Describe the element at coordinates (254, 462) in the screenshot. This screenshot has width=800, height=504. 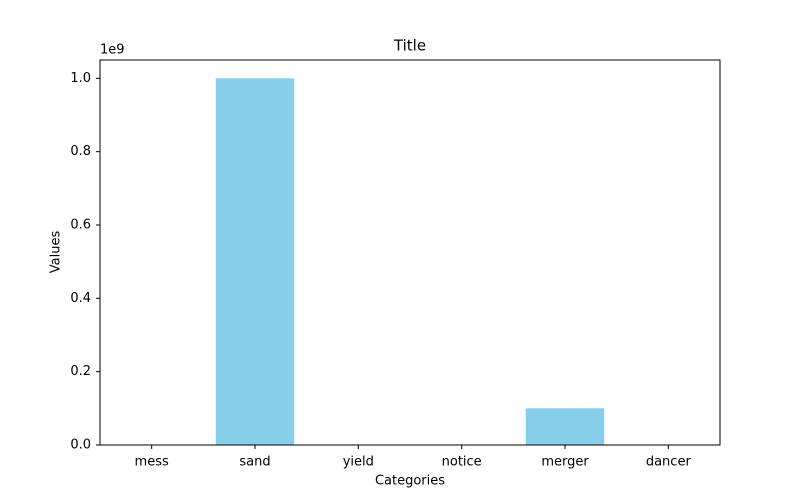
I see `x-tick-label: sand` at that location.